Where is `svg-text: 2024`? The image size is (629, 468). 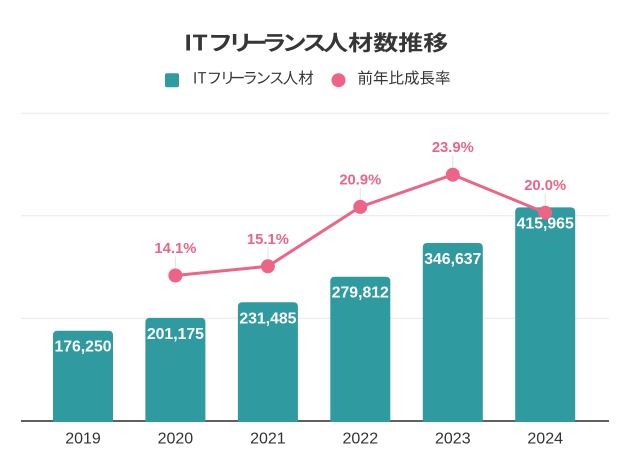
svg-text: 2024 is located at coordinates (545, 439).